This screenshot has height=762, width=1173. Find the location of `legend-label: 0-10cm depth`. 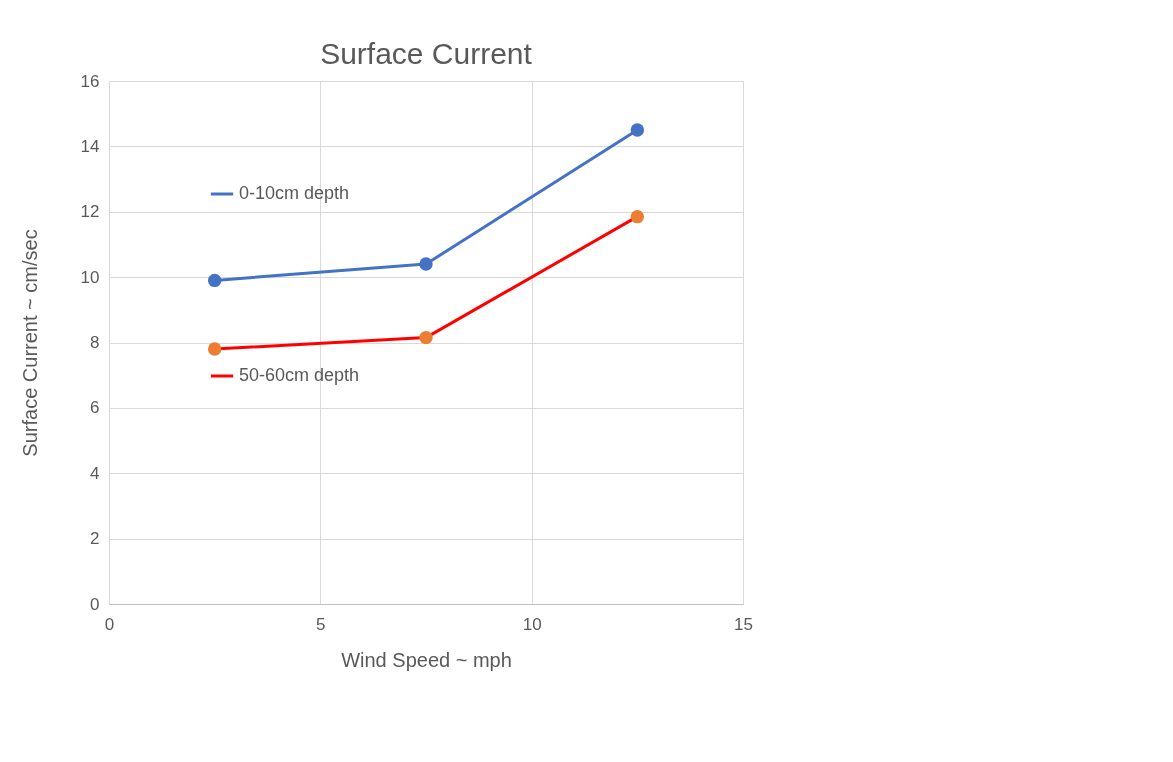

legend-label: 0-10cm depth is located at coordinates (294, 193).